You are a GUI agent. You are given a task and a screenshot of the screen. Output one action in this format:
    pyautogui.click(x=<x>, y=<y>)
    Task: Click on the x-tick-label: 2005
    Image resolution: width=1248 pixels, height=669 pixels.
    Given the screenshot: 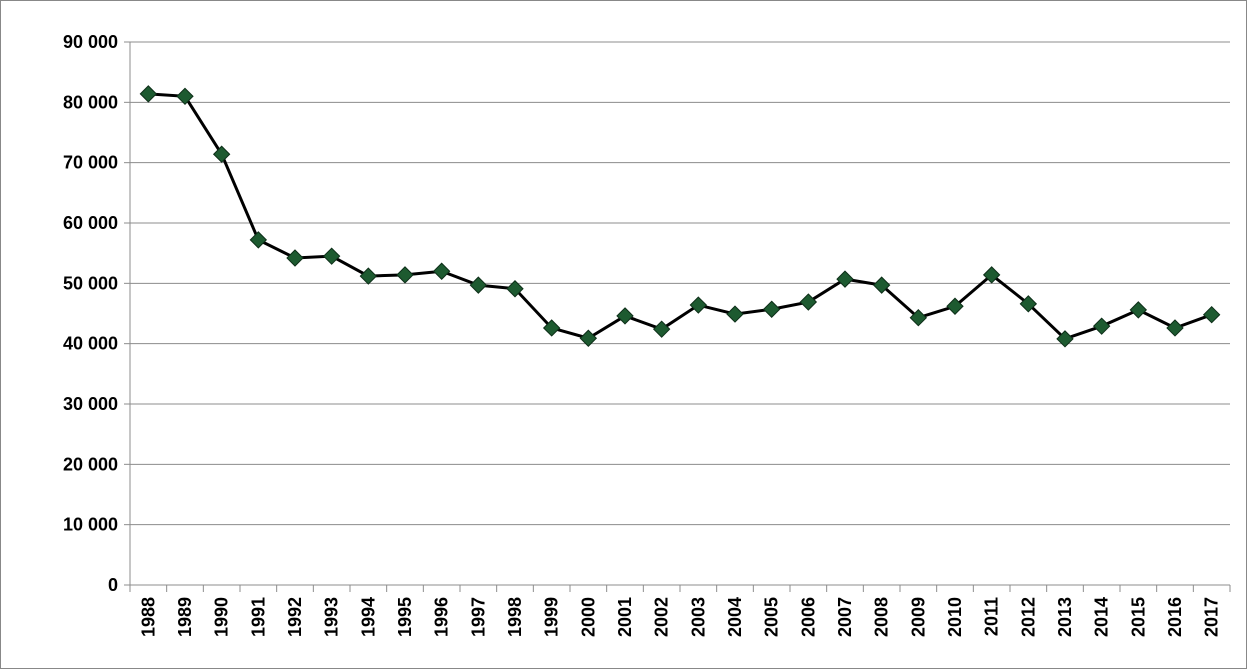 What is the action you would take?
    pyautogui.click(x=772, y=617)
    